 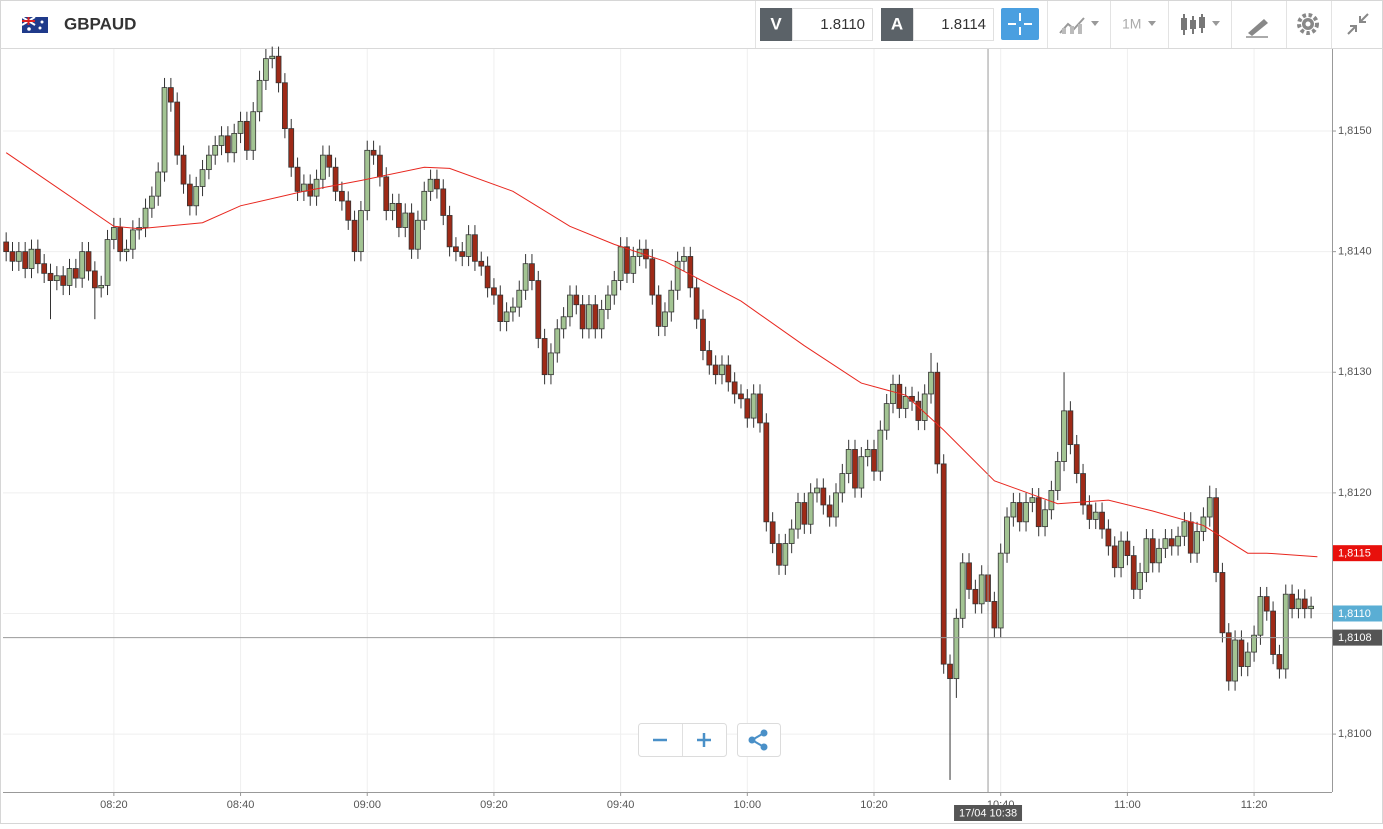 What do you see at coordinates (100, 23) in the screenshot?
I see `symbol: GBPAUD` at bounding box center [100, 23].